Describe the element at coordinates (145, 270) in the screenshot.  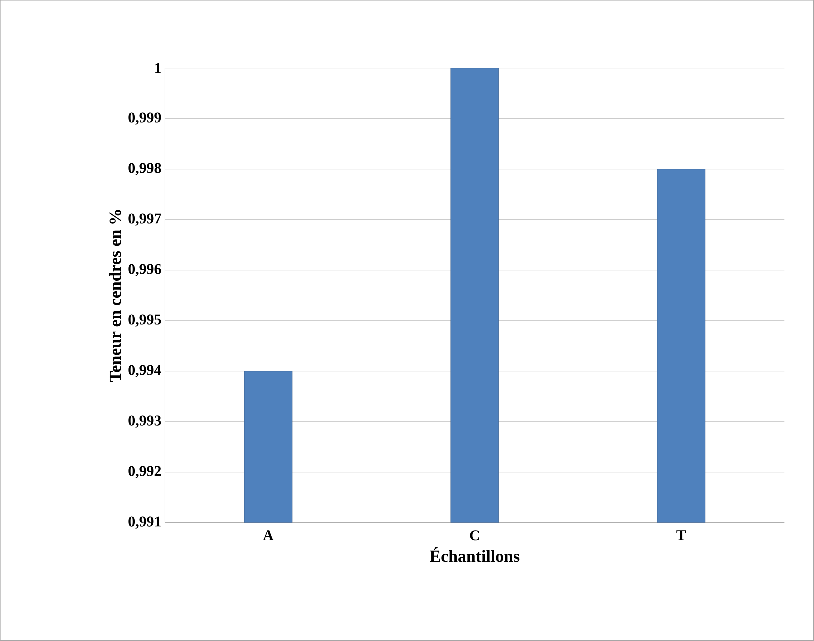
I see `y-tick-label: 0,996` at that location.